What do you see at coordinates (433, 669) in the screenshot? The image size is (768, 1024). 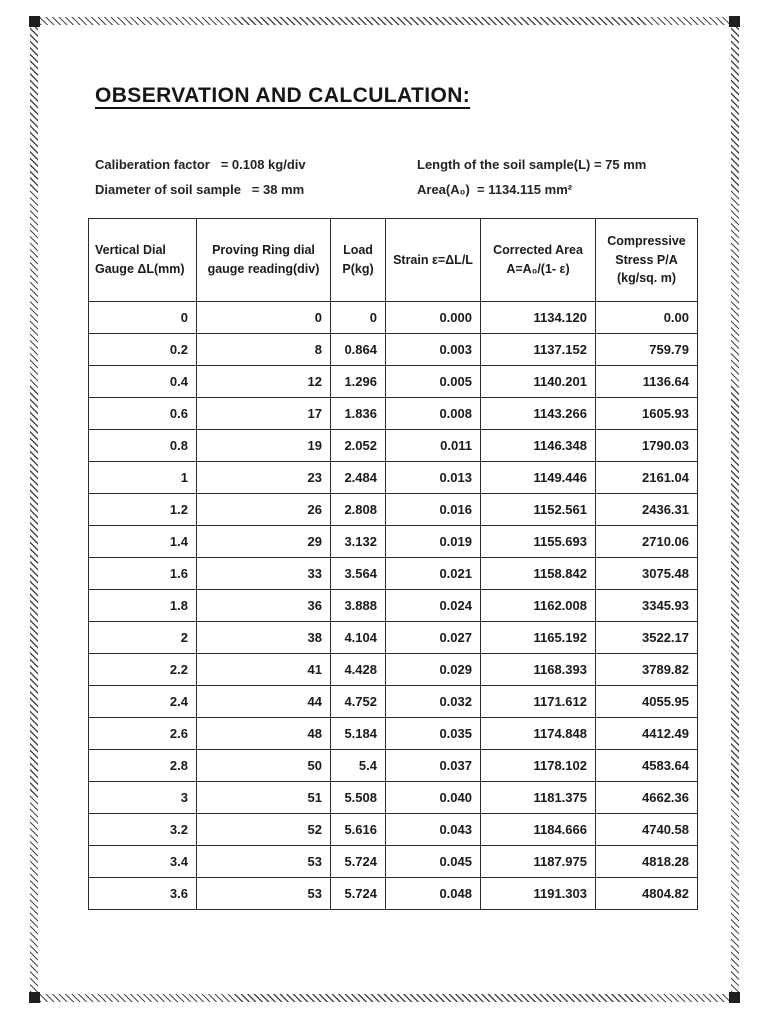 I see `table-cell: 0.029` at bounding box center [433, 669].